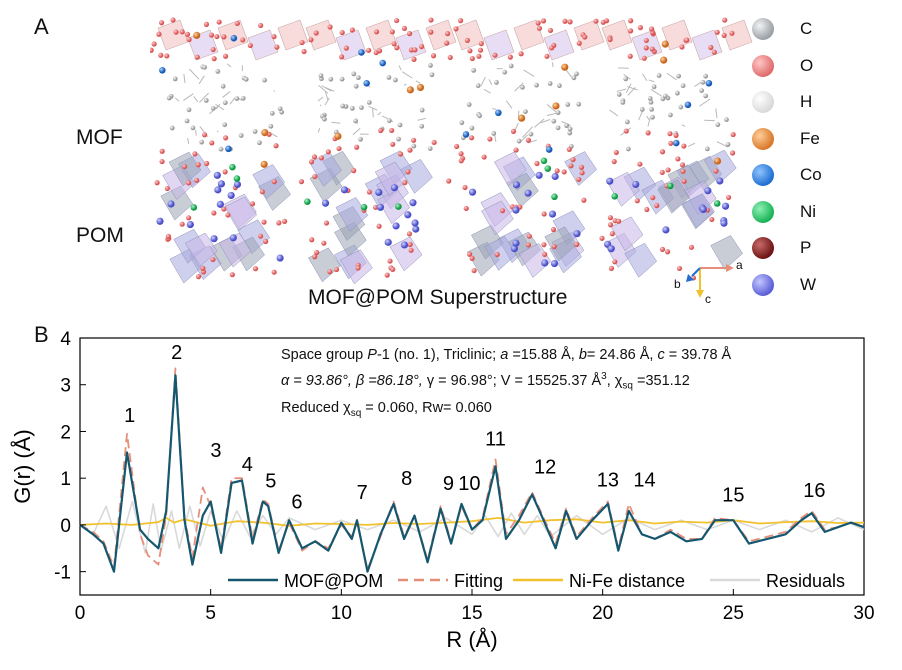  Describe the element at coordinates (333, 581) in the screenshot. I see `legend-label: MOF@POM` at that location.